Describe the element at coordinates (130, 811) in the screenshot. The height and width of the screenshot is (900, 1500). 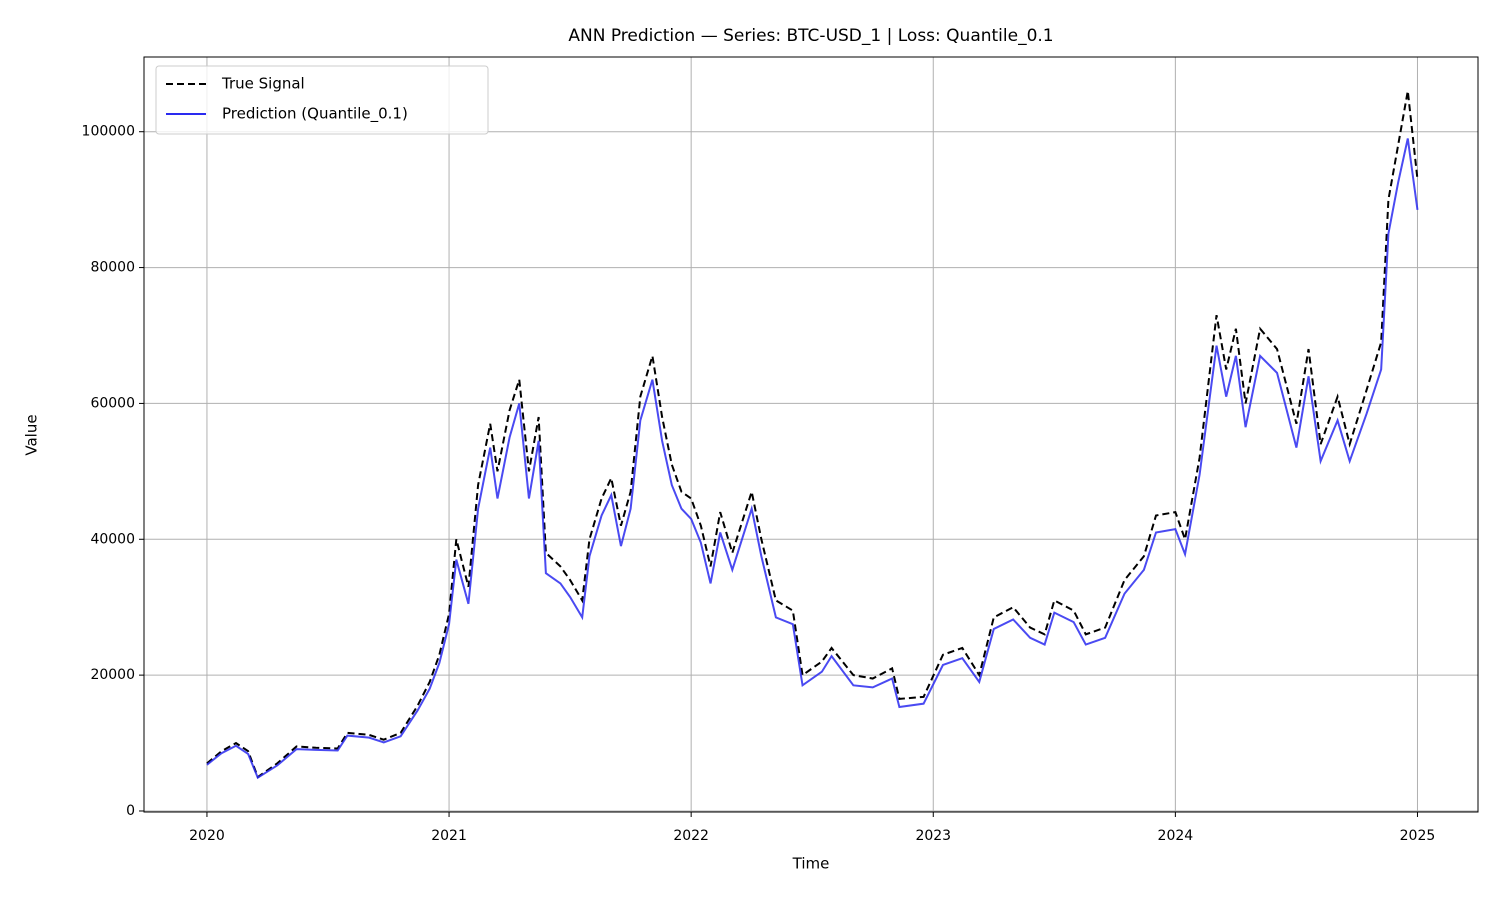
I see `y-tick-label: 0` at that location.